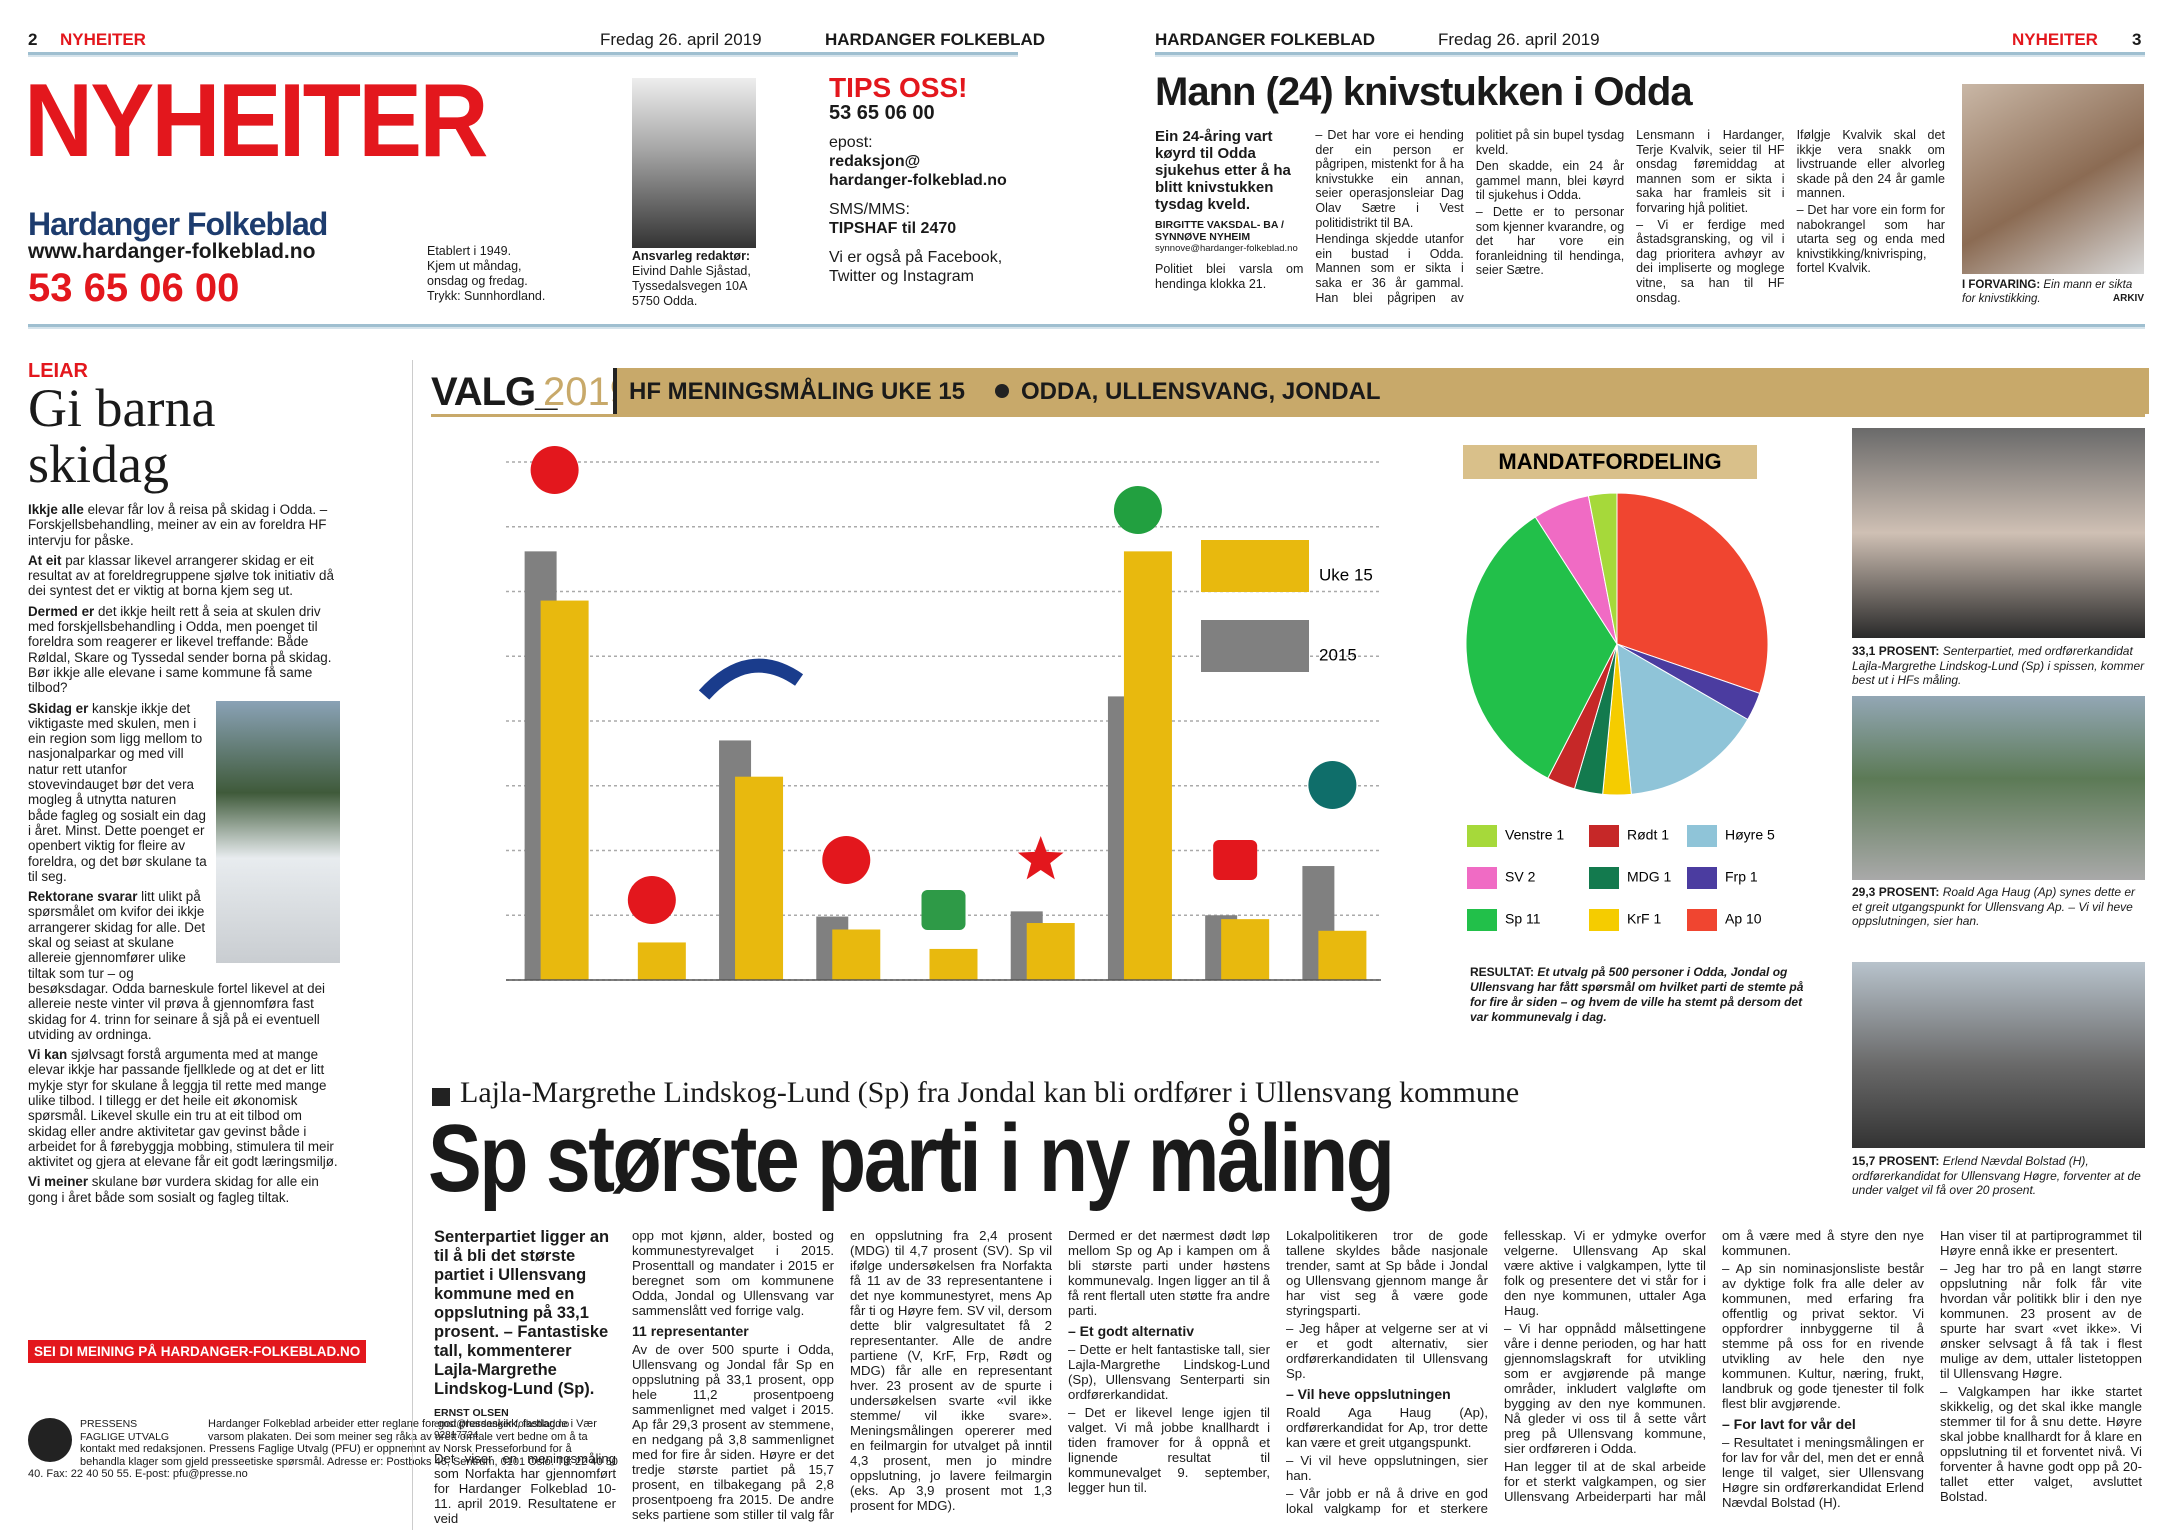  Describe the element at coordinates (1424, 92) in the screenshot. I see `headline: Mann (24) knivstukken i Odda` at that location.